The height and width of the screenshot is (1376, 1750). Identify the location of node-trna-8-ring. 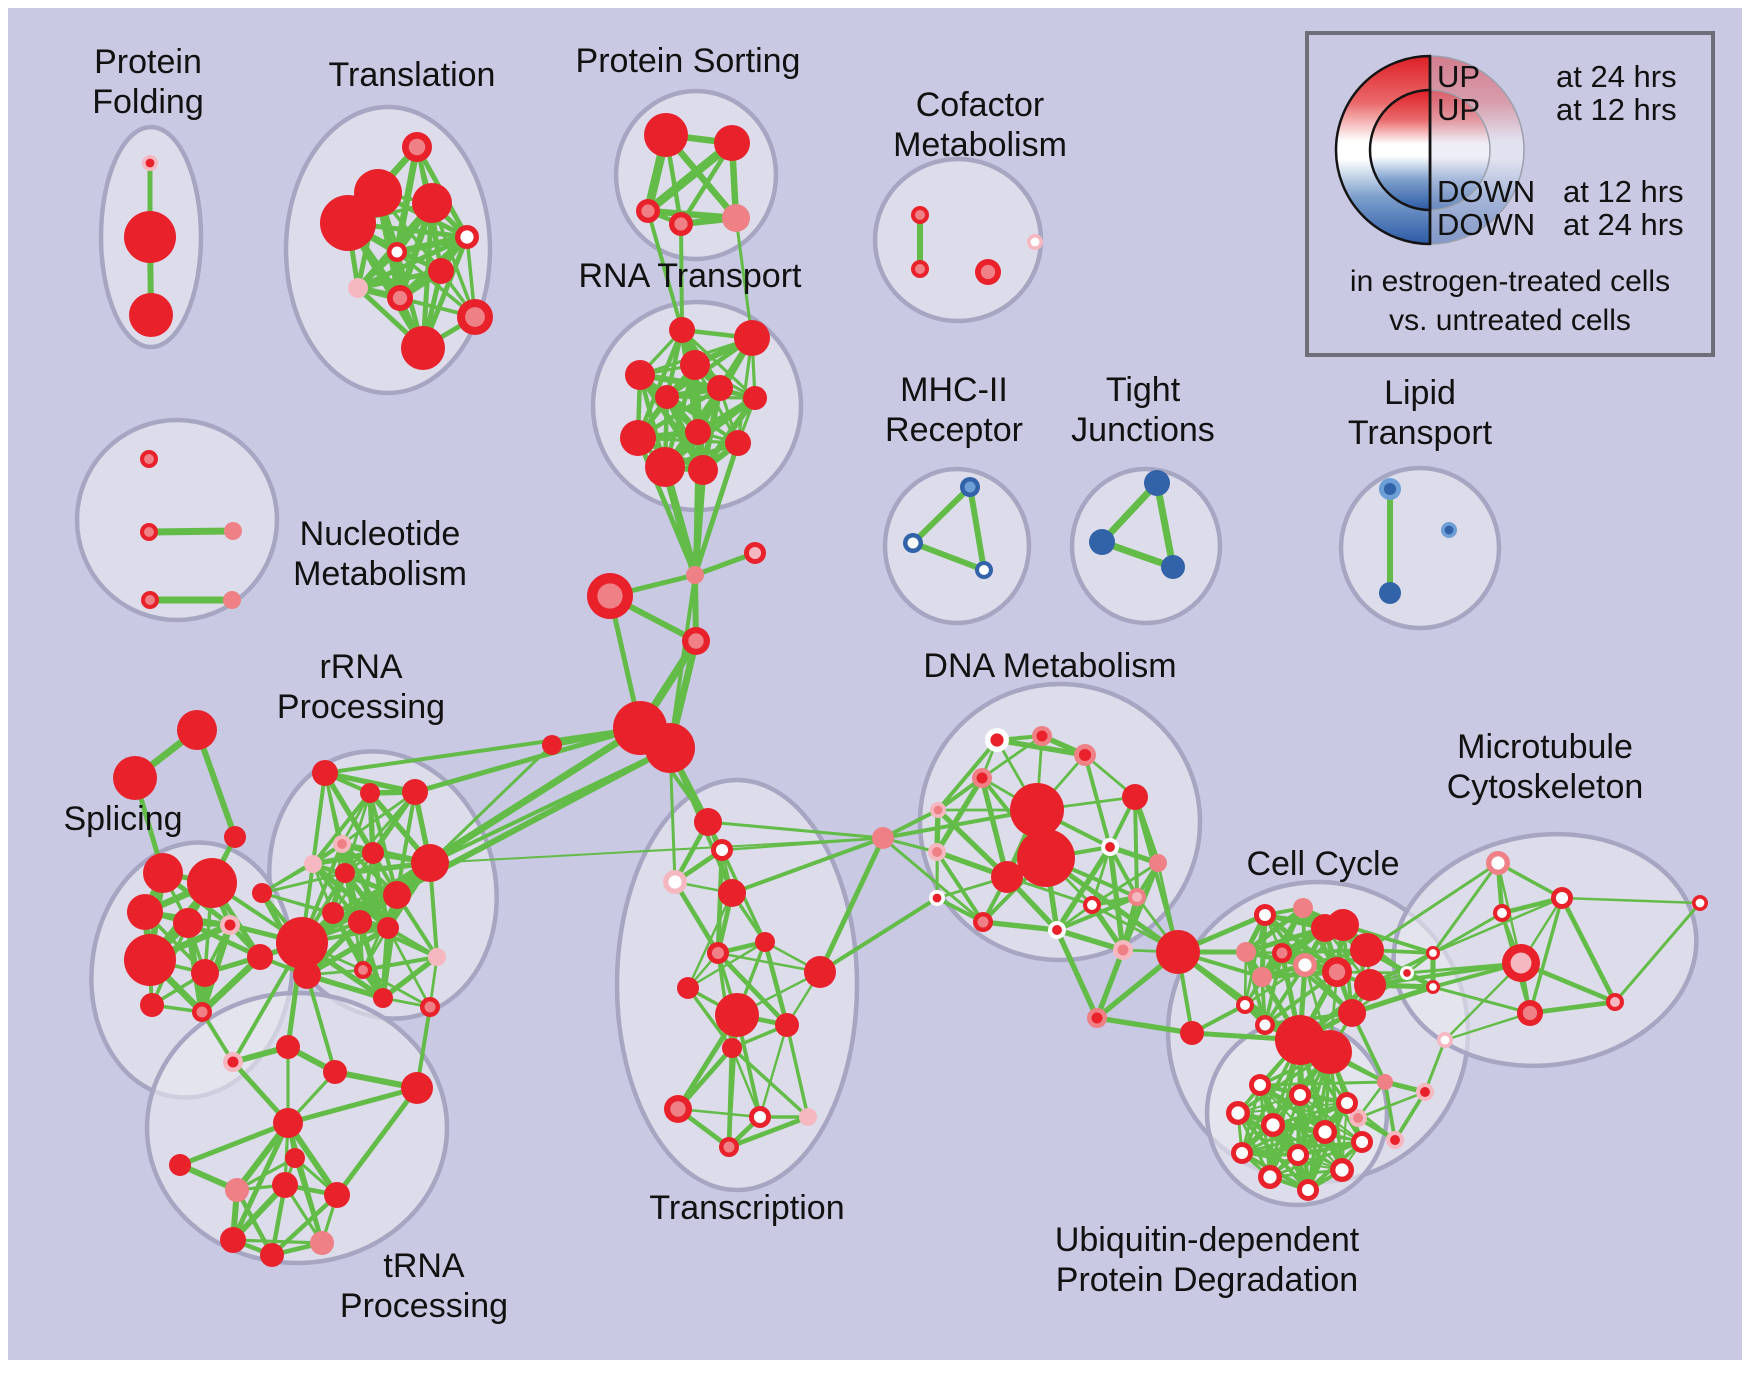
(233, 1240).